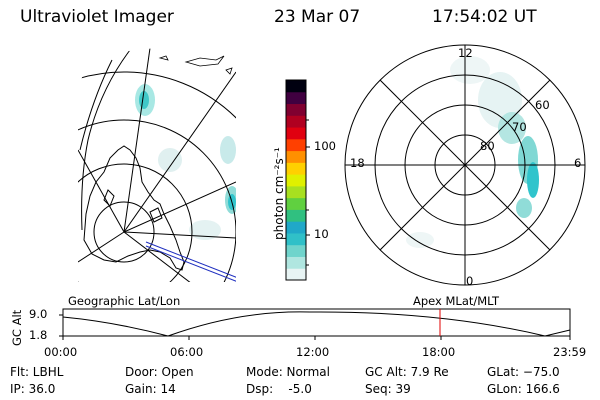  I want to click on glon-info: GLon: 166.6, so click(523, 389).